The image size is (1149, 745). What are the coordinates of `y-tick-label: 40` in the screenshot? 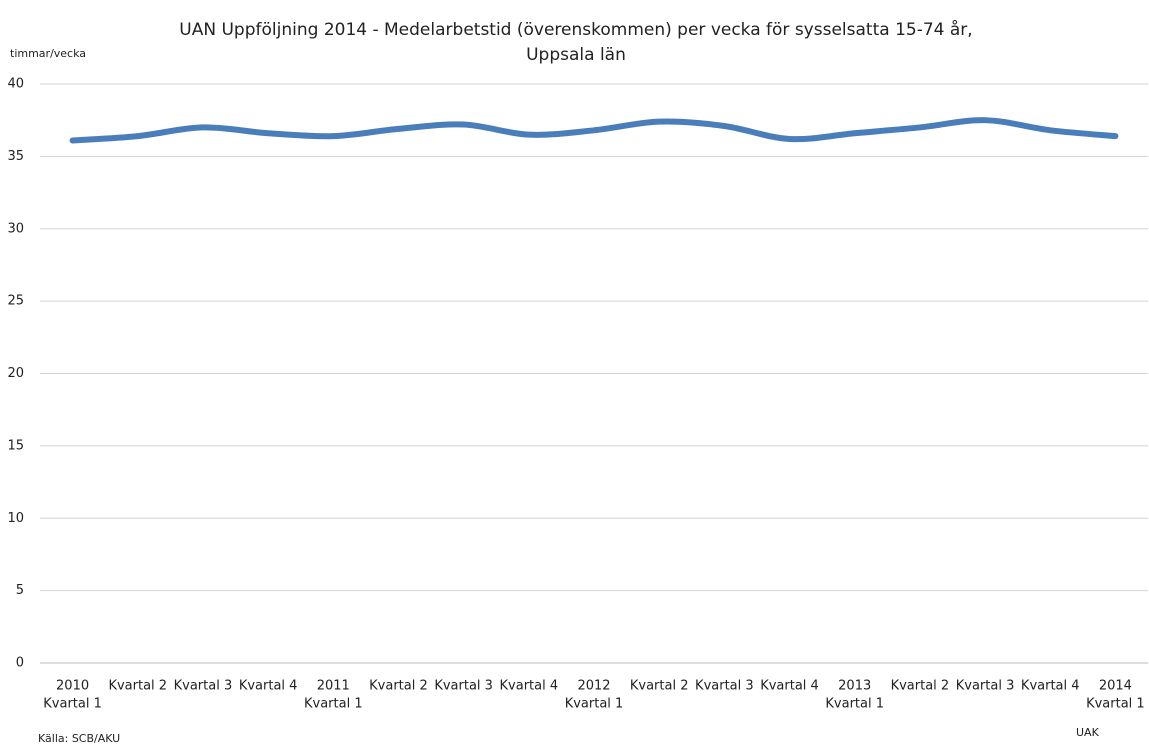 It's located at (15, 84).